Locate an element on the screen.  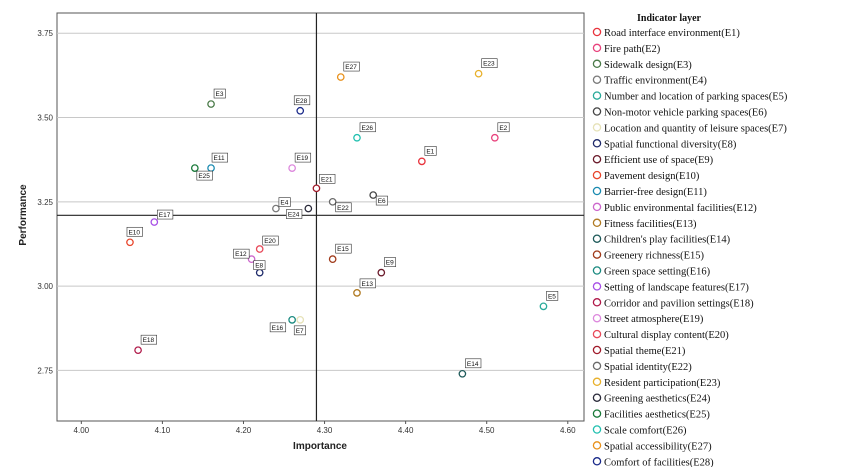
point-label-E6: E6 is located at coordinates (382, 201).